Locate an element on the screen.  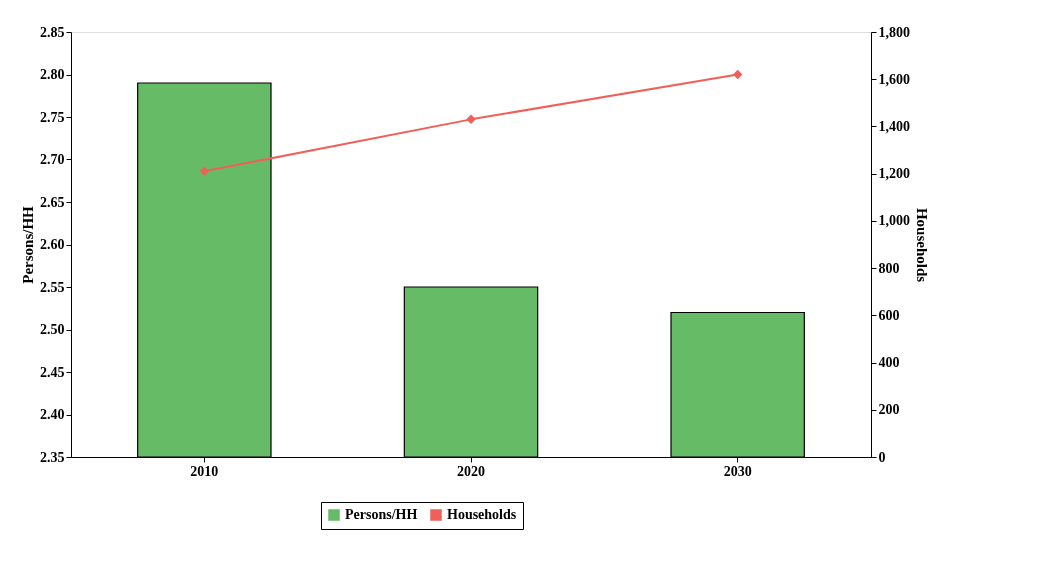
y-tick-label: 2.40 is located at coordinates (52, 414).